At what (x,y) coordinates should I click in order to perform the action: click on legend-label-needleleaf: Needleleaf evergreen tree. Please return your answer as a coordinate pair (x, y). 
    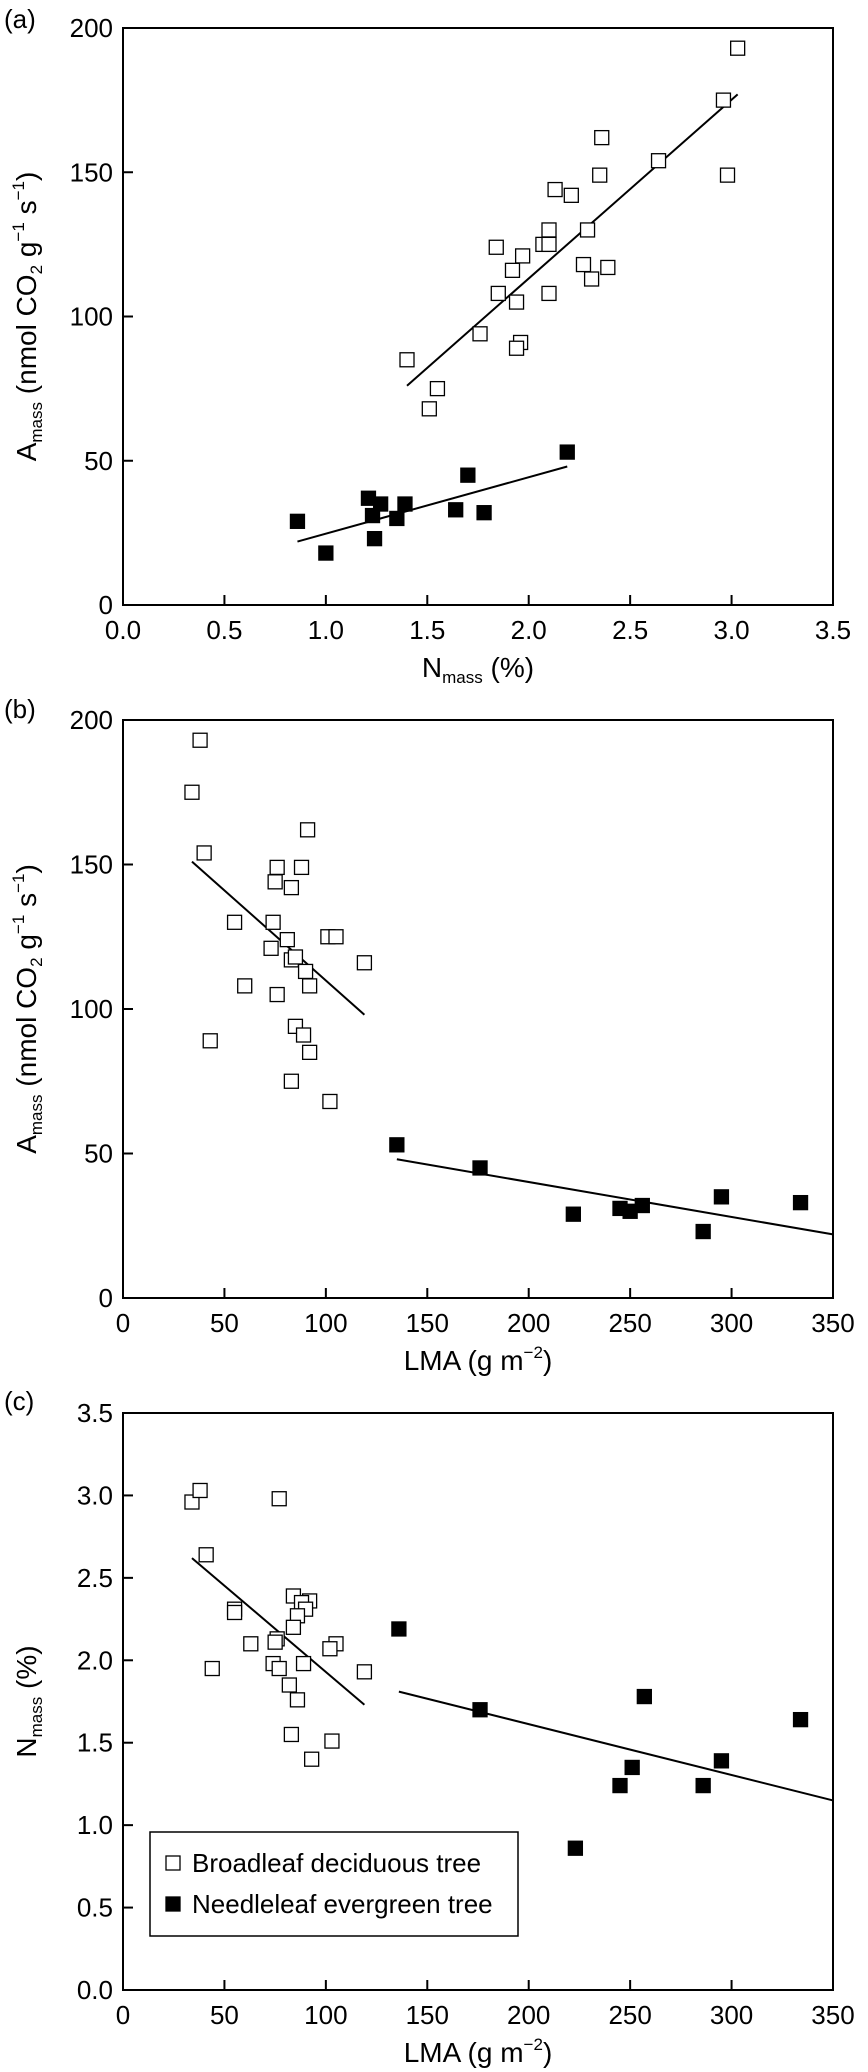
    Looking at the image, I should click on (342, 1904).